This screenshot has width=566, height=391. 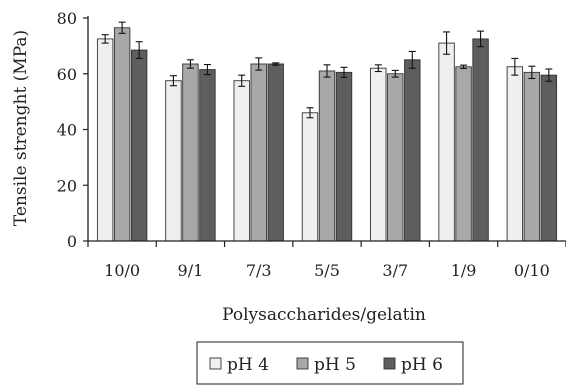 What do you see at coordinates (259, 270) in the screenshot?
I see `x-tick-label: 7/3` at bounding box center [259, 270].